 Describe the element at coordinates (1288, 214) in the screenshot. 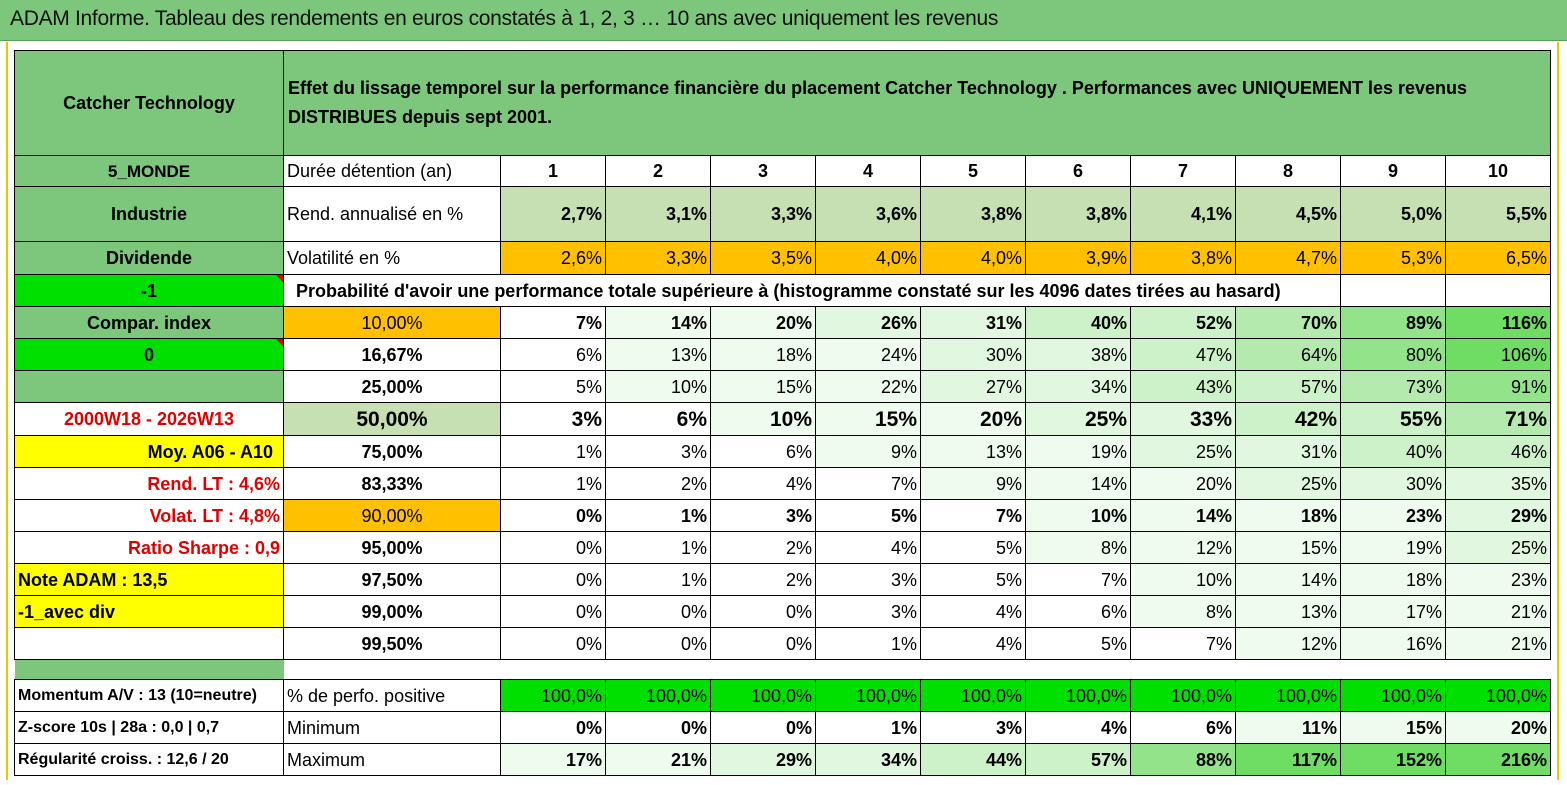

I see `rend-value: 4,5%` at that location.